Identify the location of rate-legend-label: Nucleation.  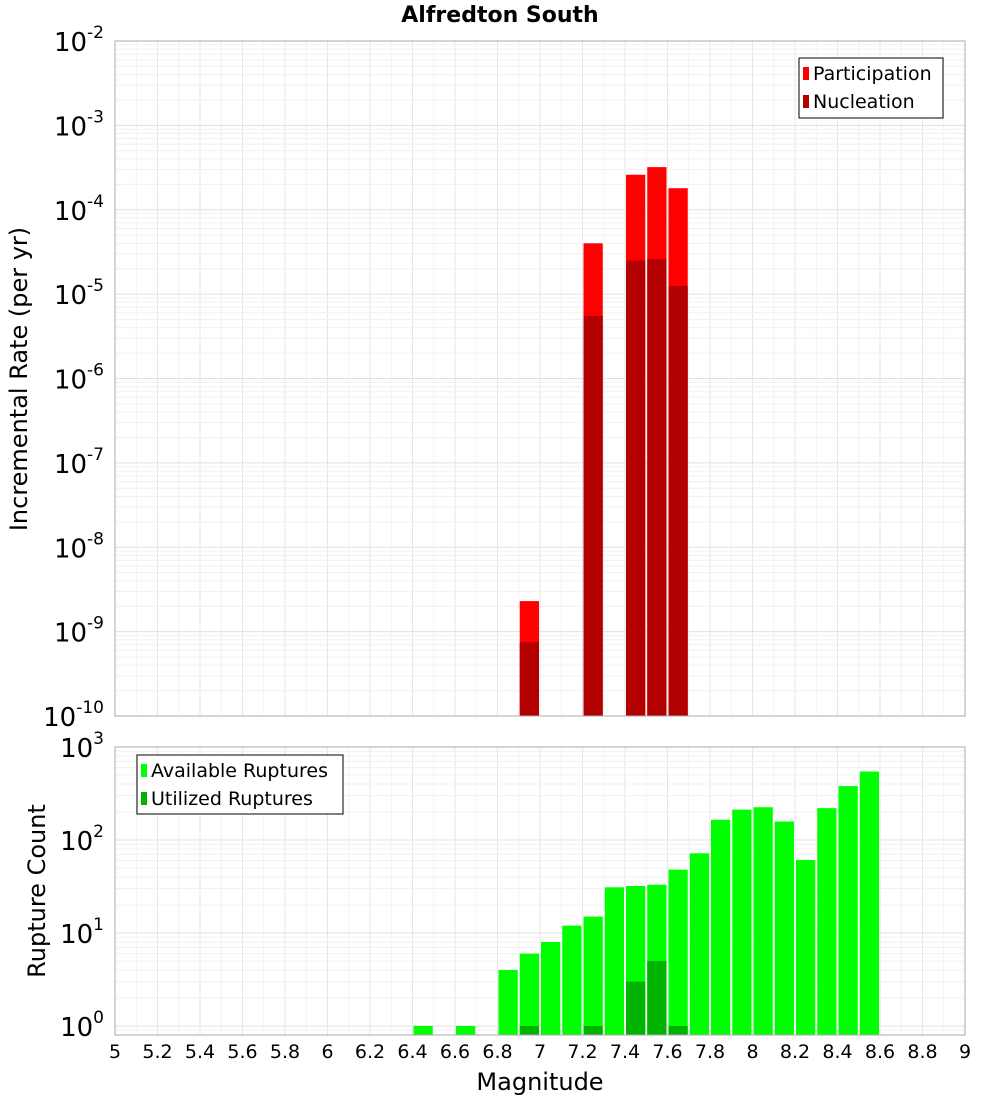
(864, 102).